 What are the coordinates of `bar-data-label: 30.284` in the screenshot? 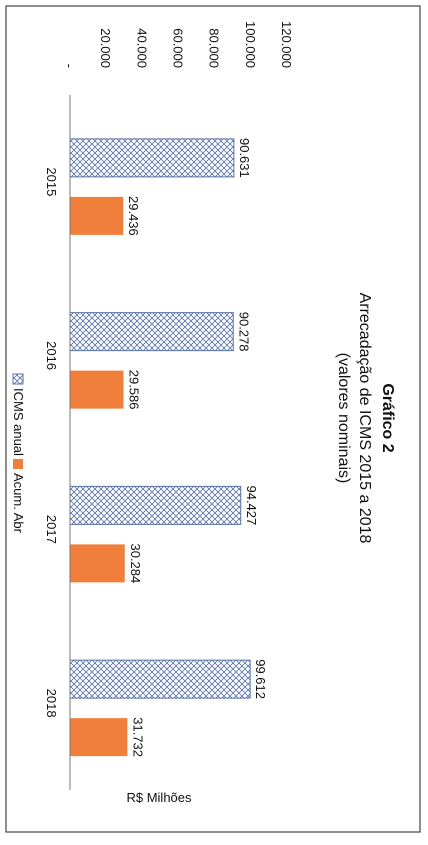 It's located at (135, 563).